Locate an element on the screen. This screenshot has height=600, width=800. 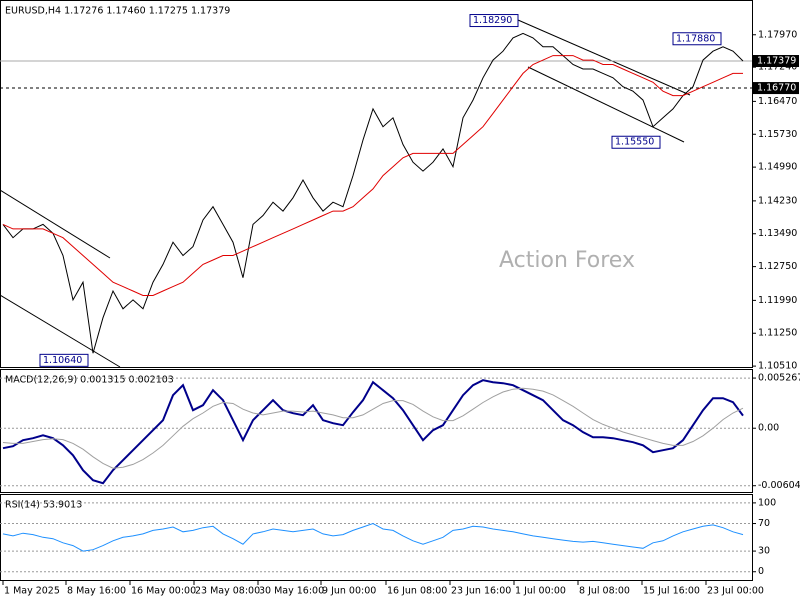
x-tick-label: 9 Jun 00:00 is located at coordinates (349, 591).